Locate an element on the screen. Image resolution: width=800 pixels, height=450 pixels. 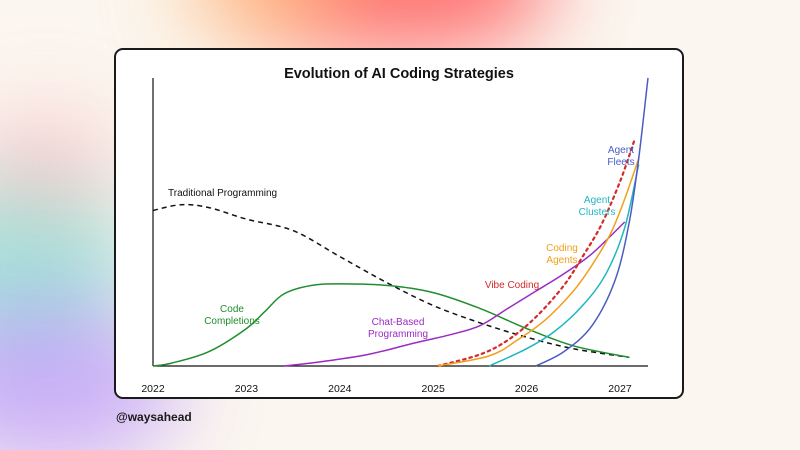
series-label-vibe-coding: Vibe Coding is located at coordinates (512, 285).